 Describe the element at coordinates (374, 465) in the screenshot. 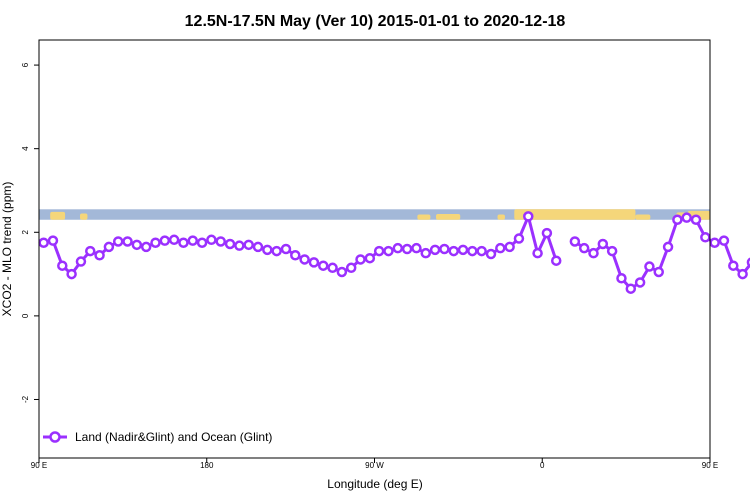

I see `x-tick-label: 90 W` at that location.